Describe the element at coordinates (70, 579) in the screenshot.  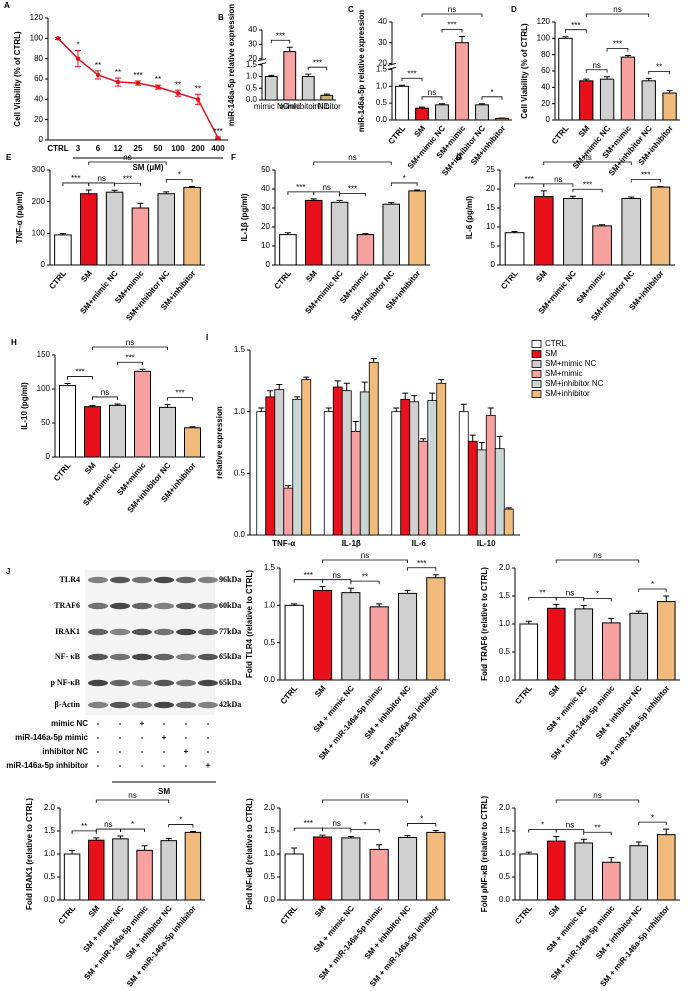
I see `protein-label: TLR4` at that location.